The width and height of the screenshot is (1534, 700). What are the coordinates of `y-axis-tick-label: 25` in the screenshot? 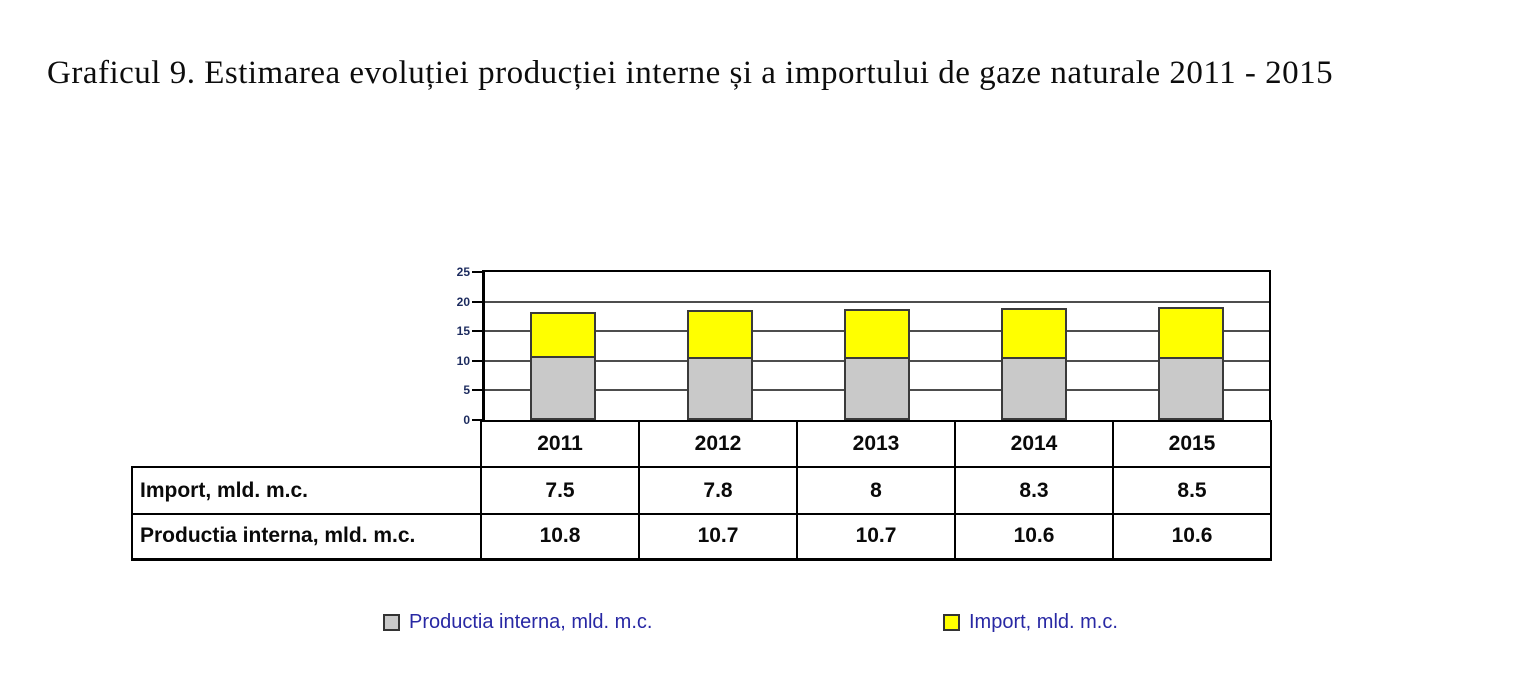 It's located at (463, 272).